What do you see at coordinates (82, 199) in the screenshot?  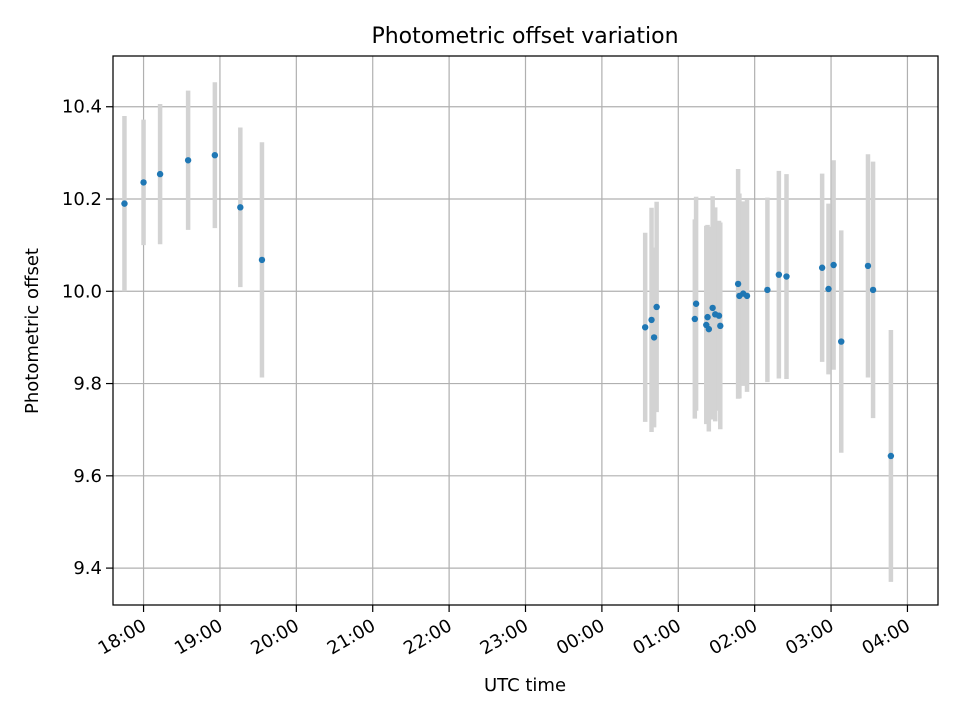 I see `y-tick-label: 10.2` at bounding box center [82, 199].